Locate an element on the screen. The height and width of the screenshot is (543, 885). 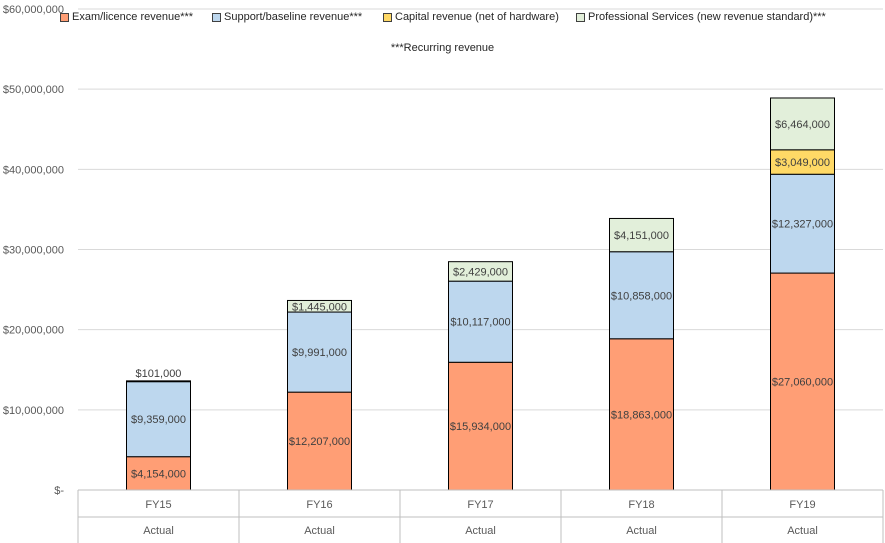
data-label: $10,117,000 is located at coordinates (480, 323).